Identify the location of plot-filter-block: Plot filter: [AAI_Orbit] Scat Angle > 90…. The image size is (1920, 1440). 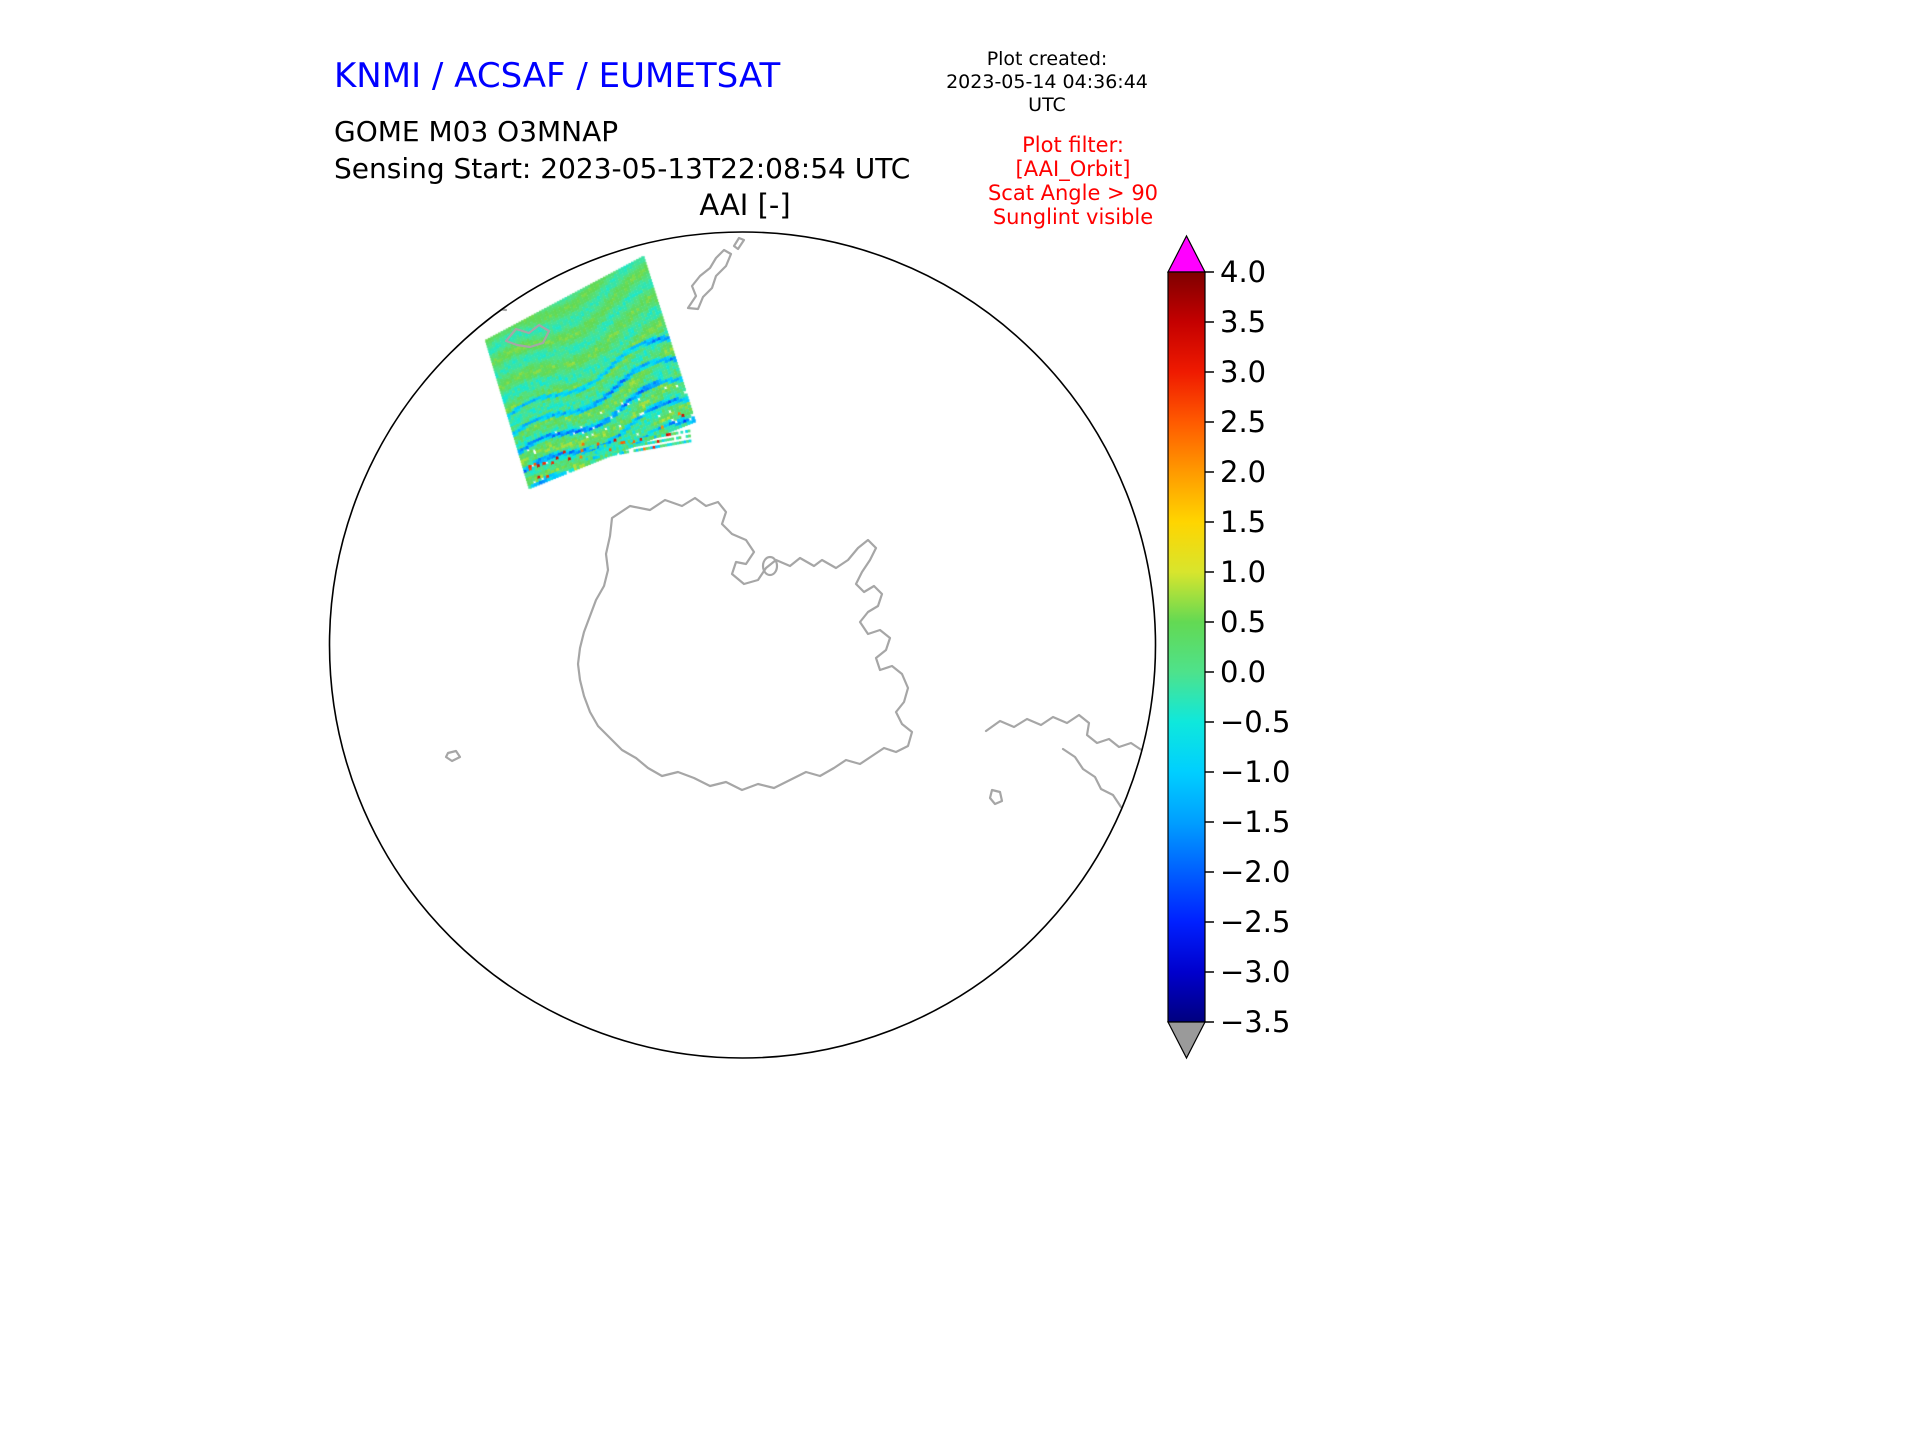
(1073, 181).